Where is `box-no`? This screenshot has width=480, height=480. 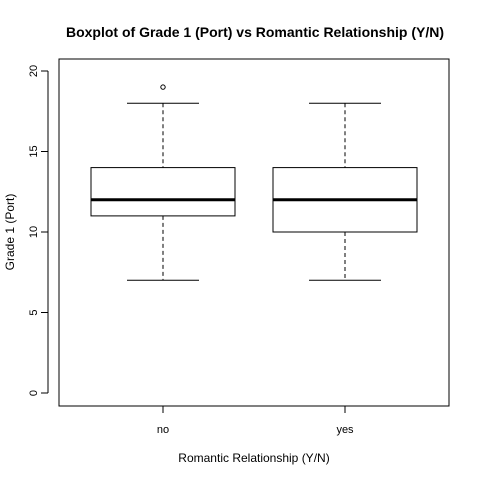
box-no is located at coordinates (163, 182).